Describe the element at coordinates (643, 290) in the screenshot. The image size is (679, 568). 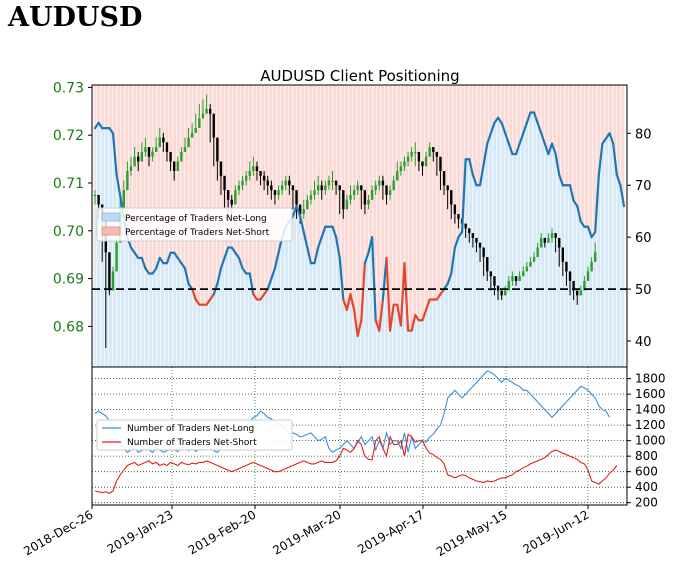
I see `right-axis-label: 50` at that location.